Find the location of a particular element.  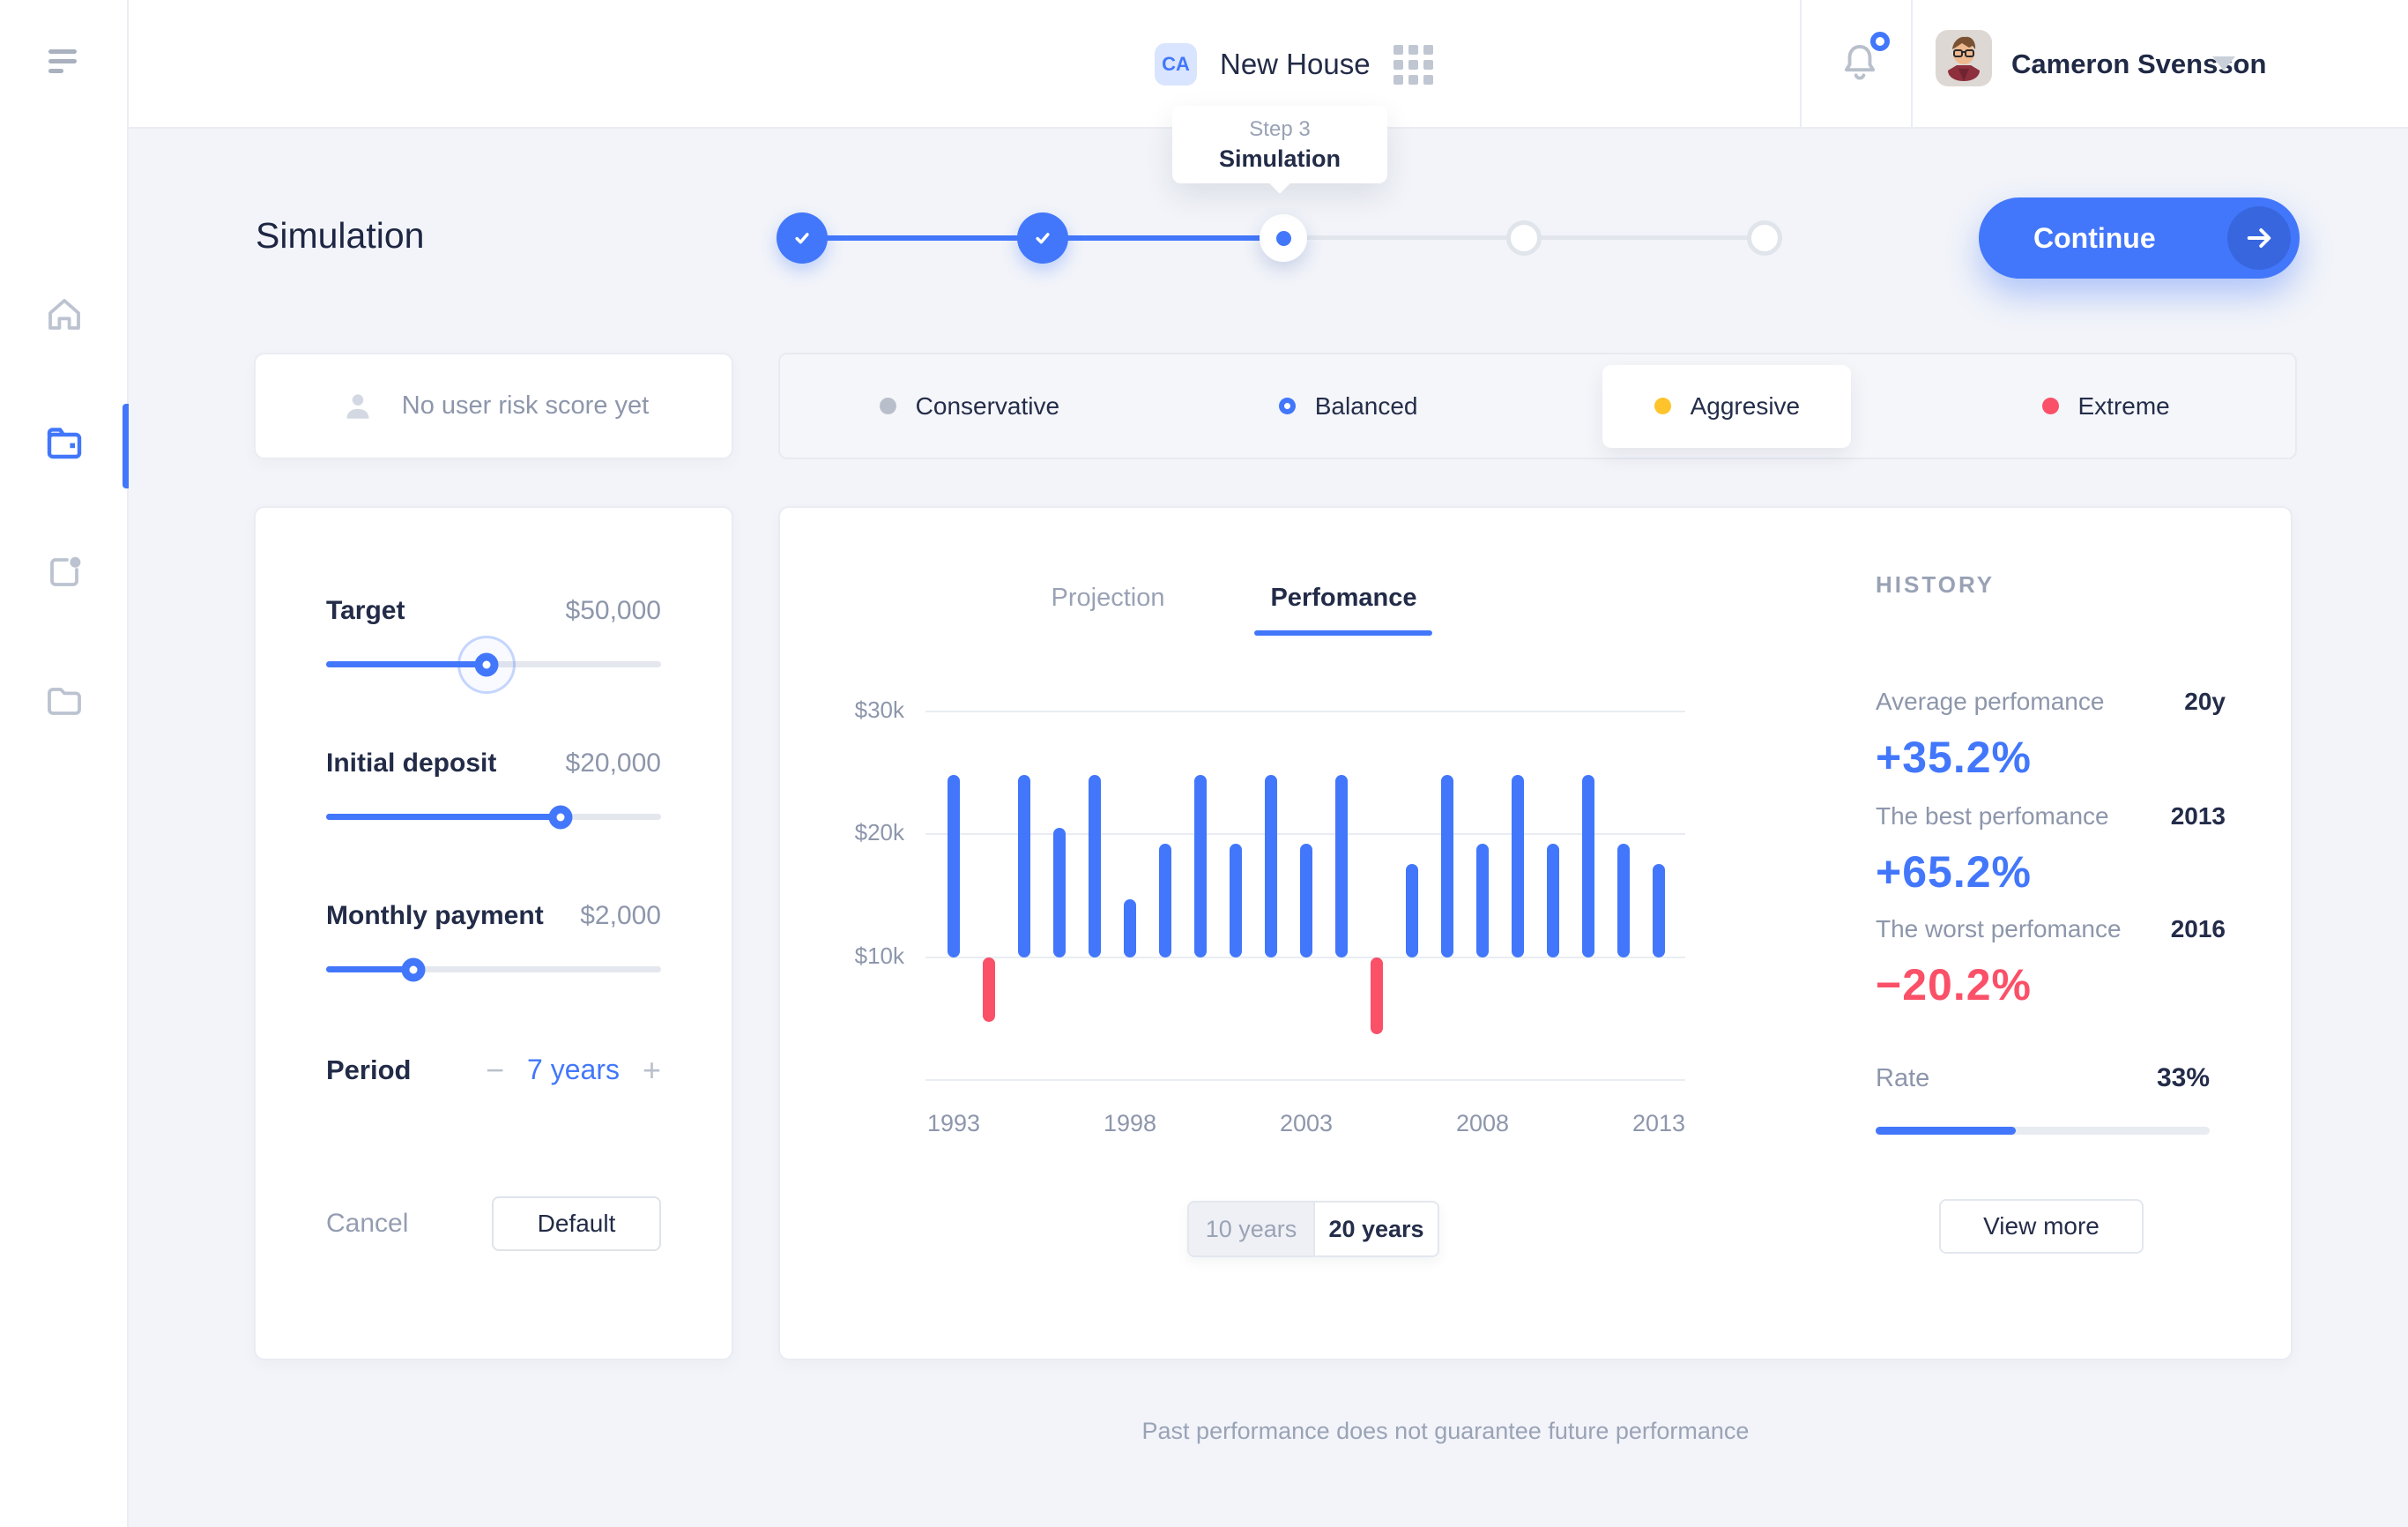

stepper-step-1-done is located at coordinates (802, 238).